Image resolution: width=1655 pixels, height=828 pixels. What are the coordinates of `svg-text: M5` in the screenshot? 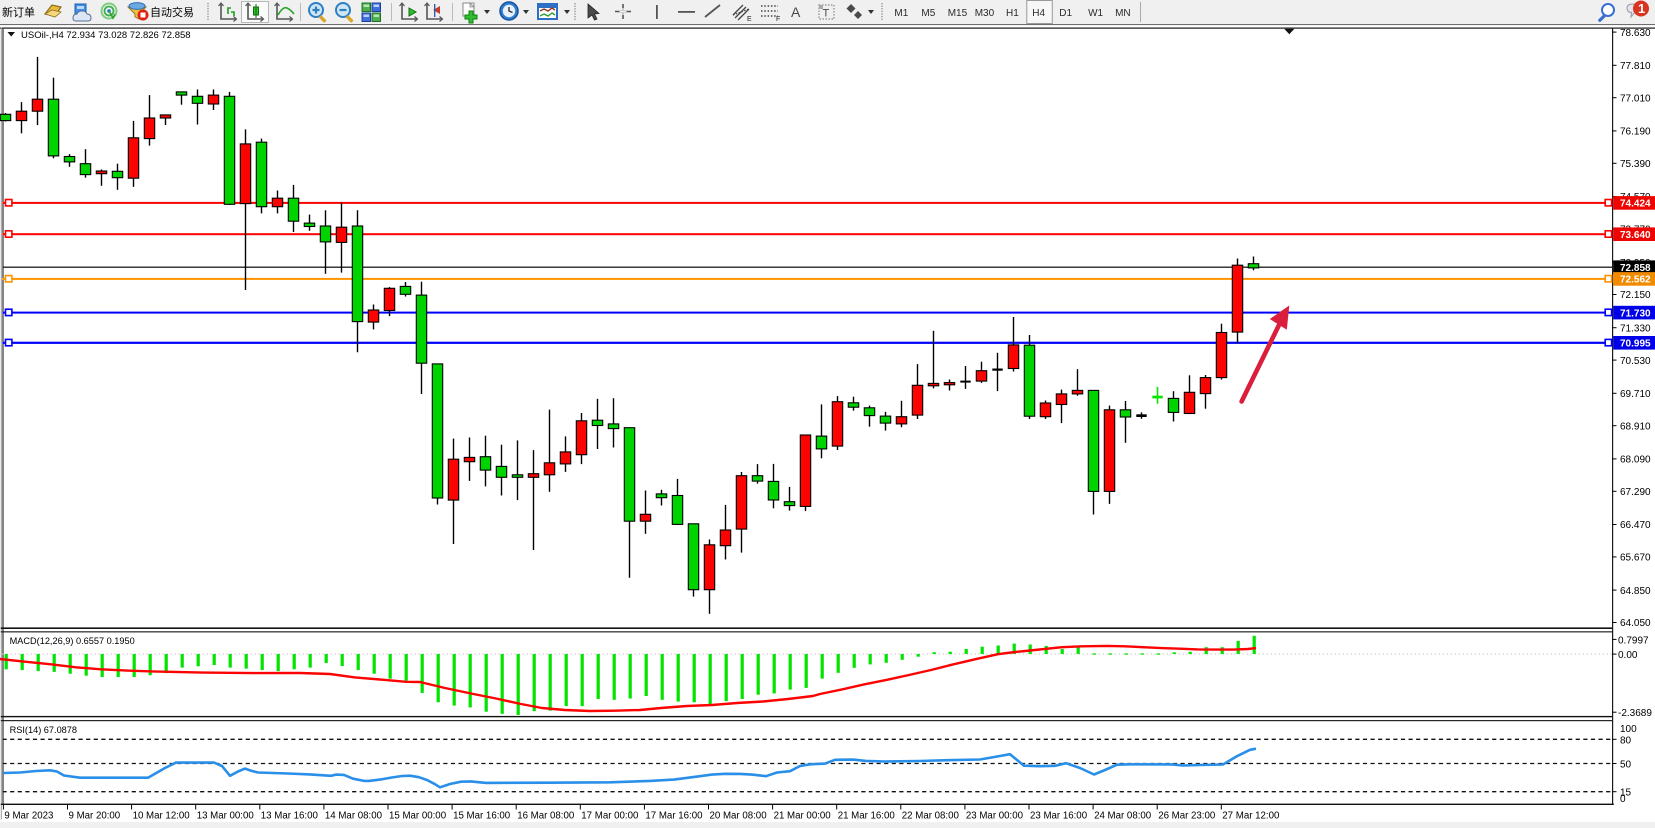 It's located at (928, 13).